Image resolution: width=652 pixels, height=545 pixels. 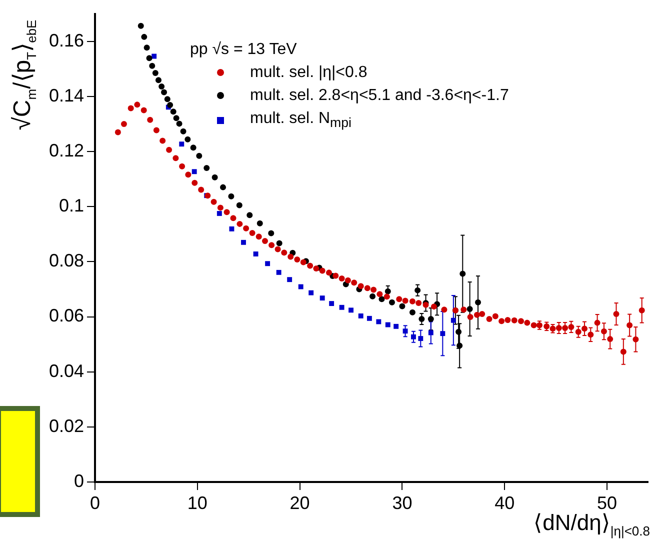 I want to click on y-tick-label: 0.12, so click(x=66, y=150).